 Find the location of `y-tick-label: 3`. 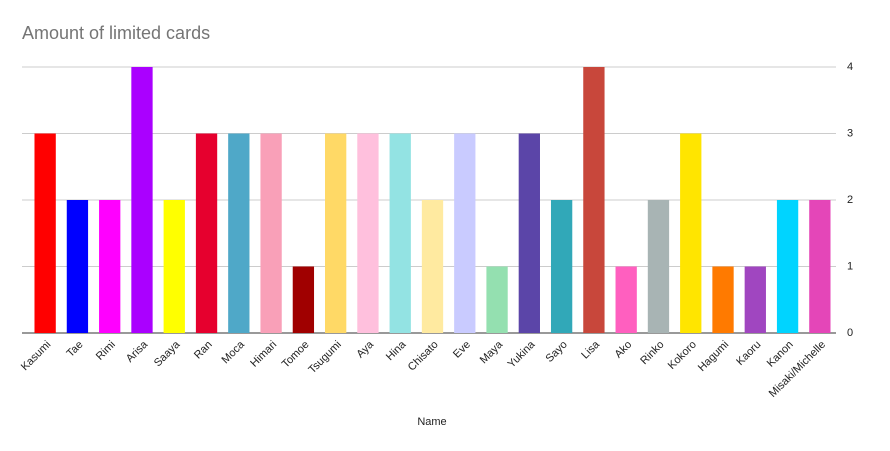

y-tick-label: 3 is located at coordinates (850, 133).